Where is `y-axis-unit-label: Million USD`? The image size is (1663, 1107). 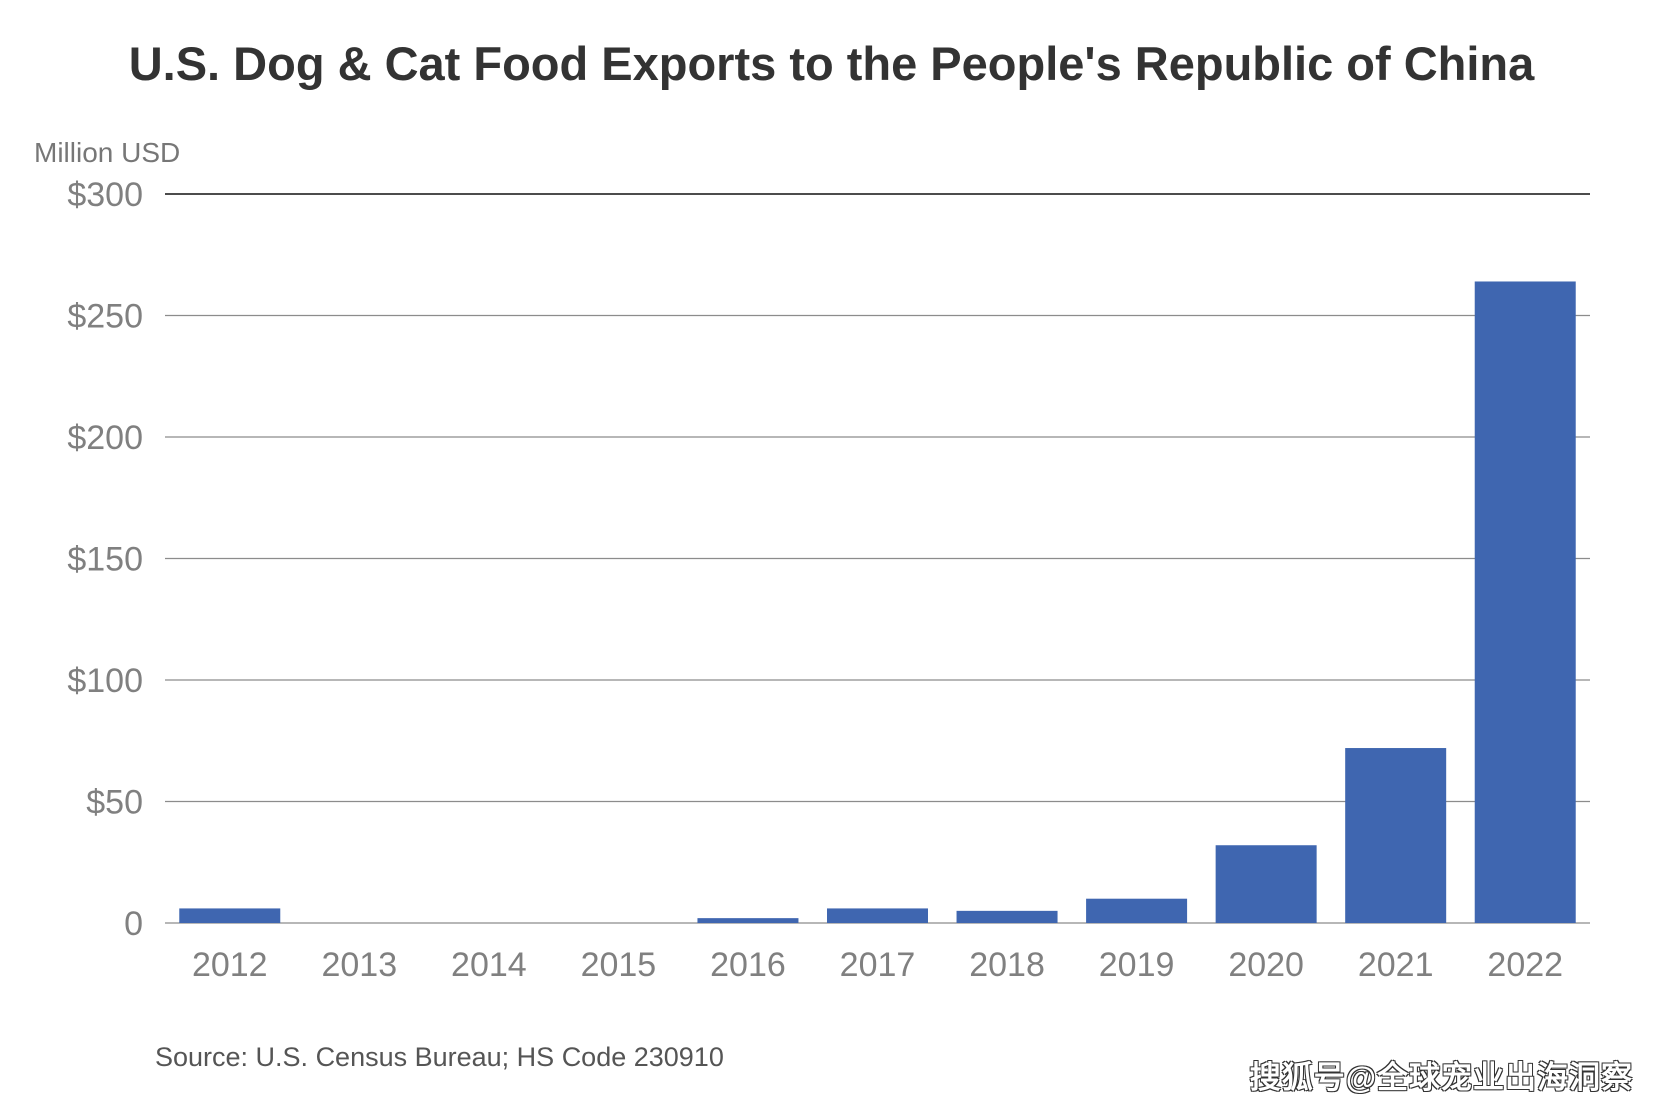
y-axis-unit-label: Million USD is located at coordinates (107, 152).